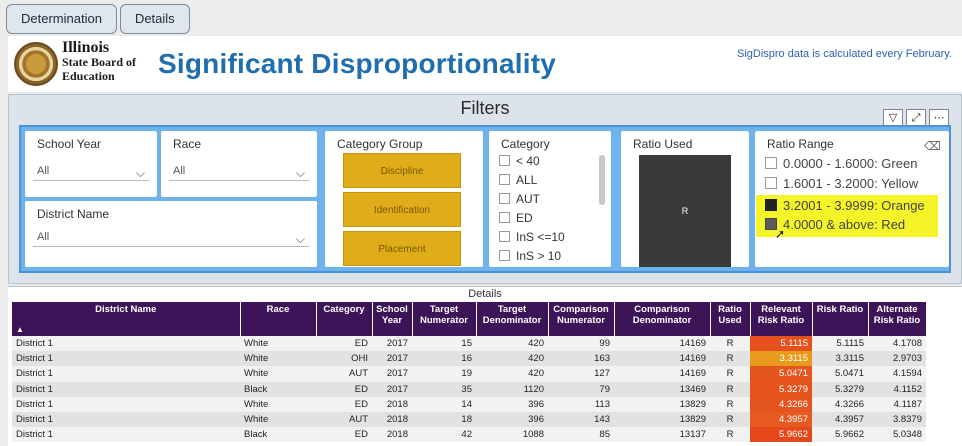 The image size is (962, 446). Describe the element at coordinates (402, 170) in the screenshot. I see `category-group-discipline-button: Discipline` at that location.